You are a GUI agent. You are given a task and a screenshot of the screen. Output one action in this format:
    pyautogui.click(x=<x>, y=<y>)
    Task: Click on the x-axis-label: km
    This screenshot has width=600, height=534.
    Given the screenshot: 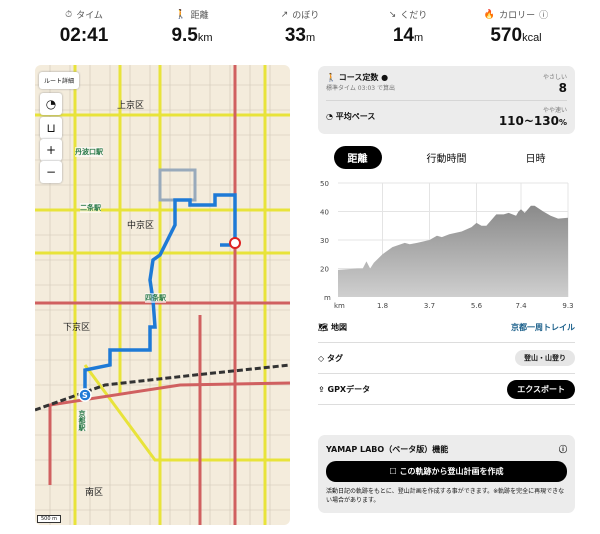 What is the action you would take?
    pyautogui.click(x=339, y=306)
    